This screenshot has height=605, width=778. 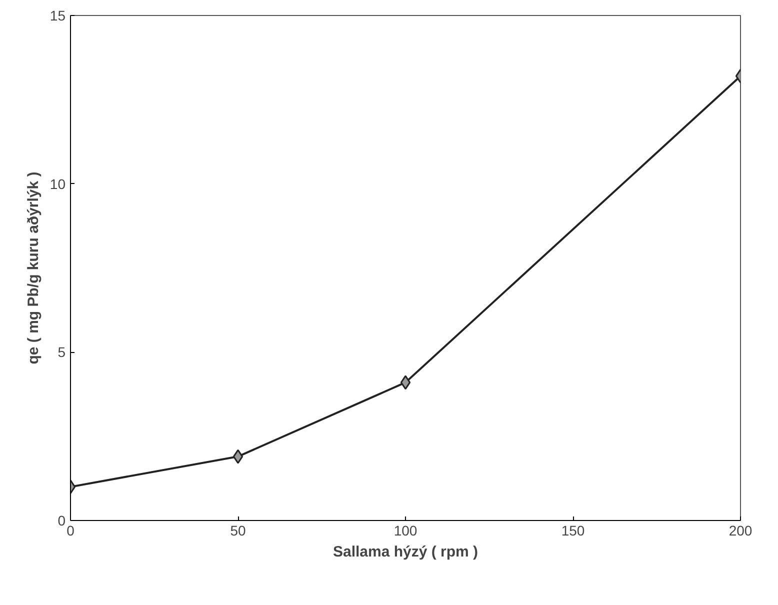 What do you see at coordinates (573, 530) in the screenshot?
I see `x-tick-label: 150` at bounding box center [573, 530].